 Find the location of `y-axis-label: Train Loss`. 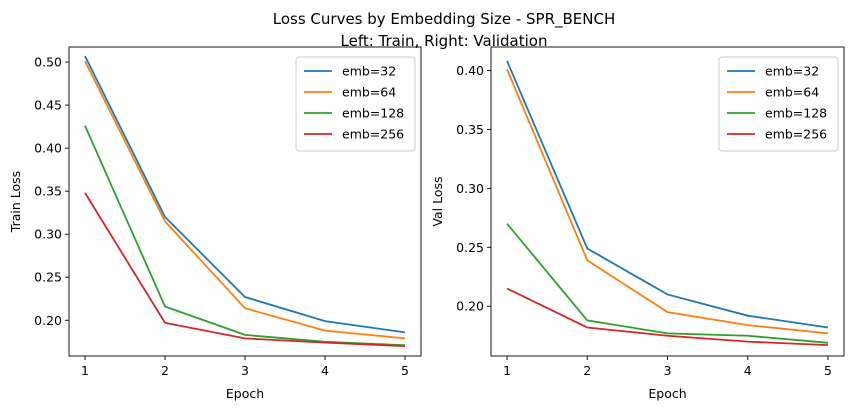

y-axis-label: Train Loss is located at coordinates (15, 202).